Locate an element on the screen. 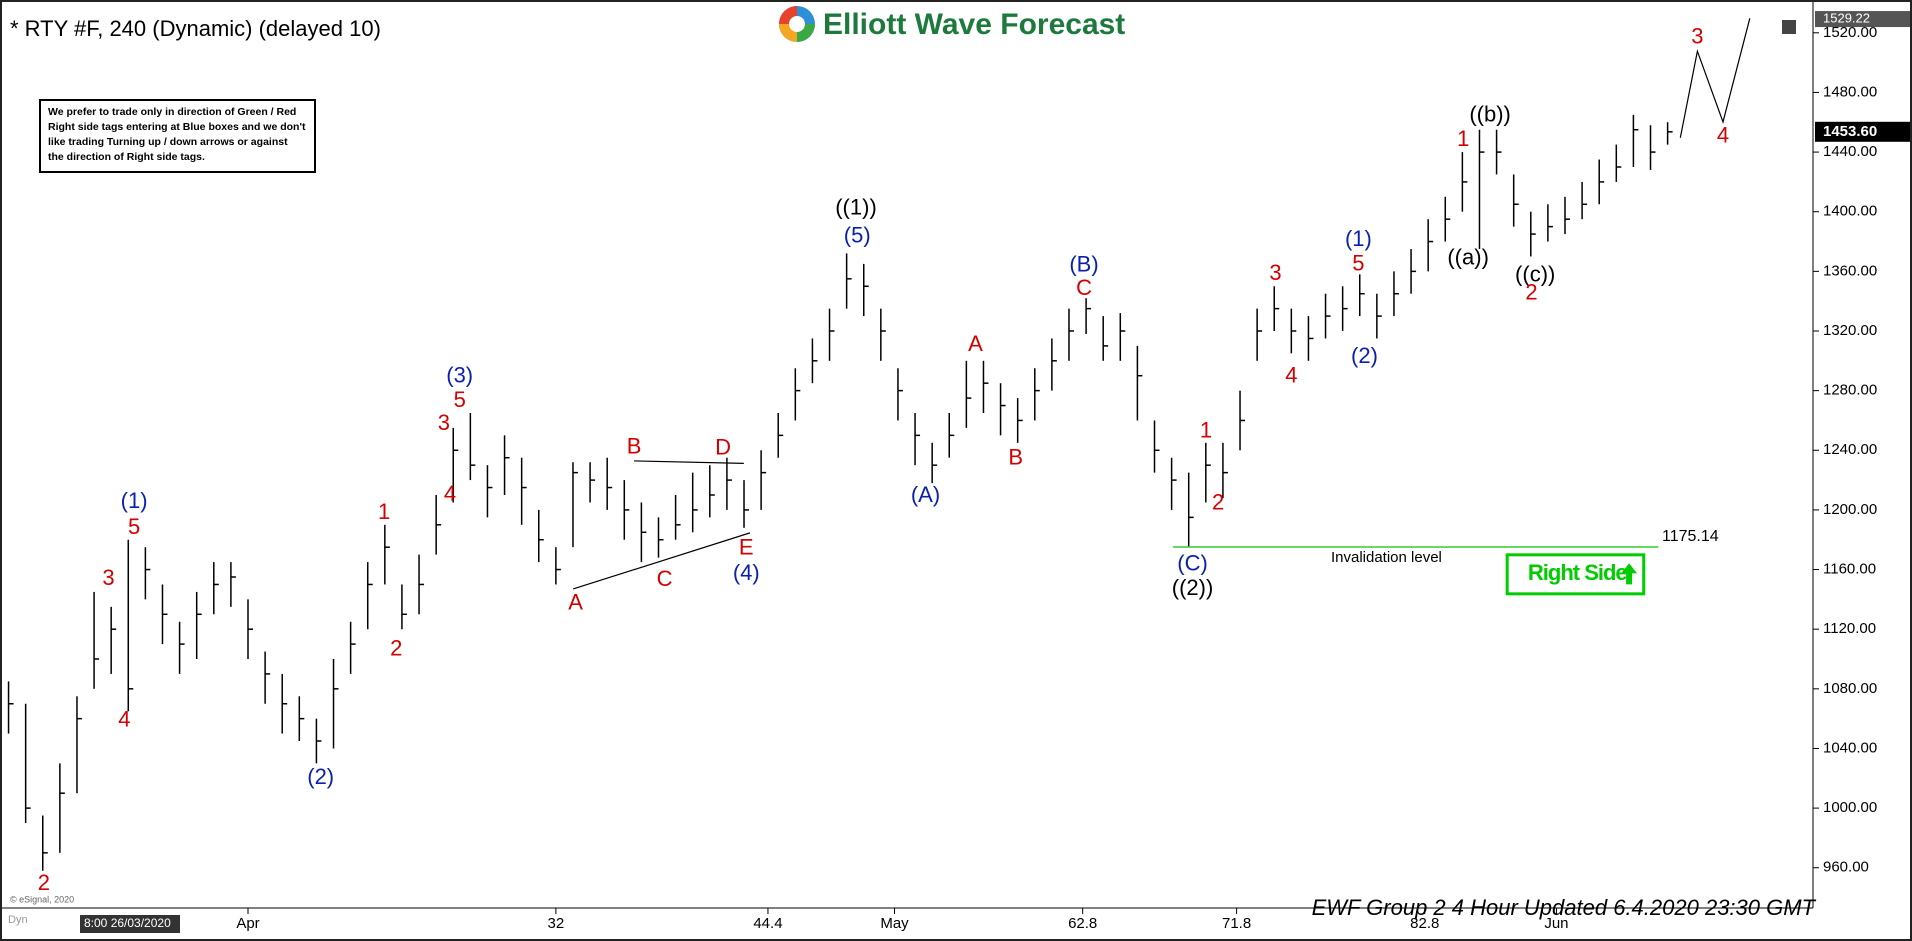  logo: Elliott Wave Forecast is located at coordinates (955, 24).